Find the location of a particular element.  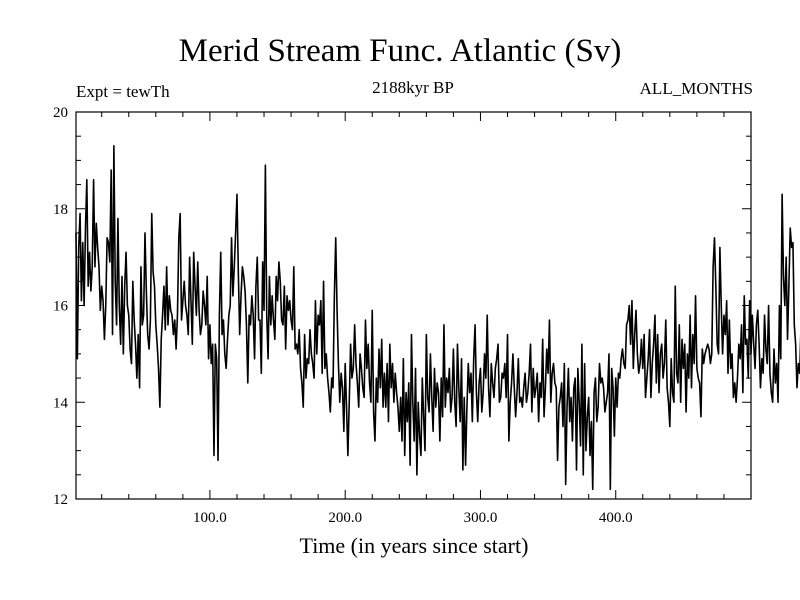

x-tick-label: 100.0 is located at coordinates (210, 518).